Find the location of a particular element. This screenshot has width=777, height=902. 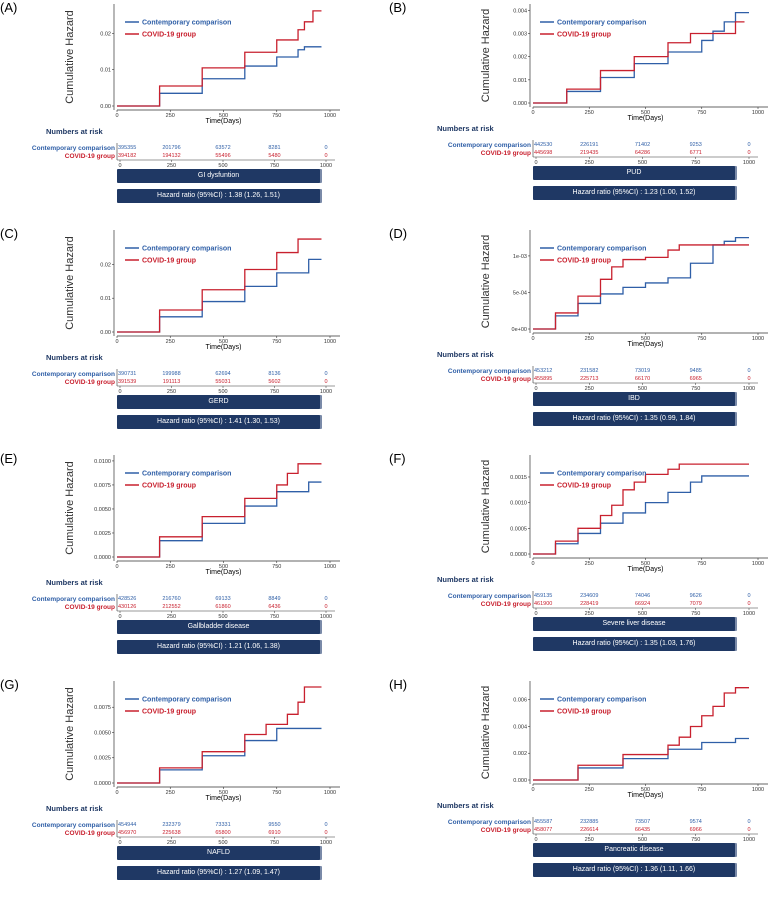

risk-value-comparison: 71402 is located at coordinates (642, 145).